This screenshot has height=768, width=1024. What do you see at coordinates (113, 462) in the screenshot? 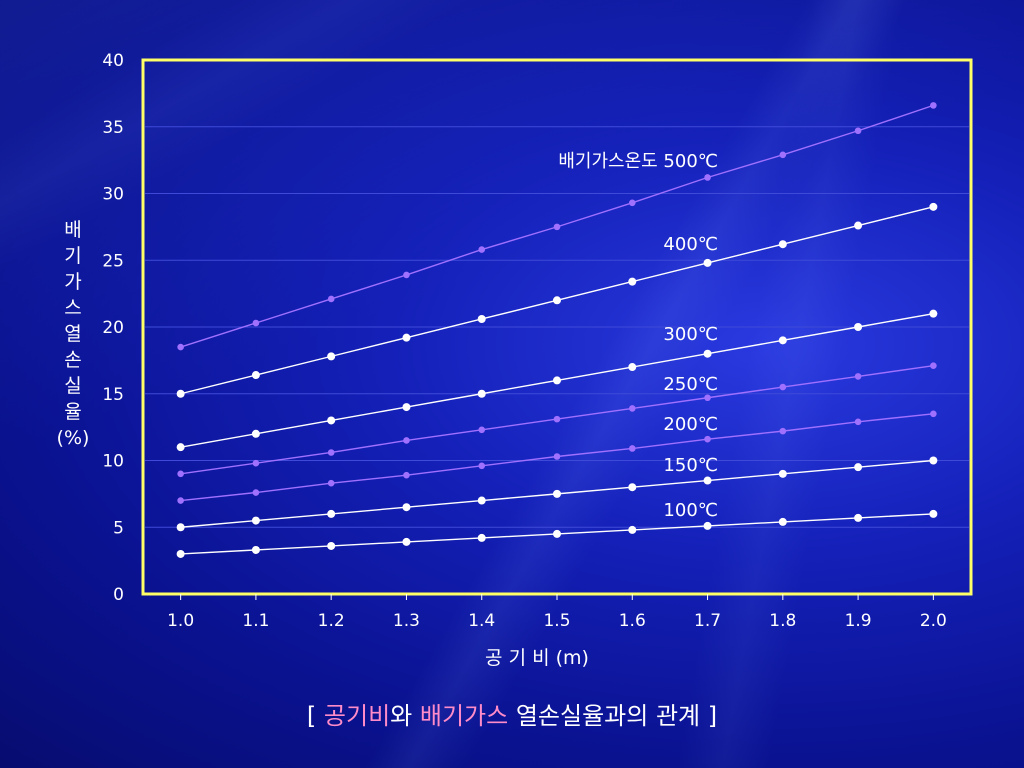
I see `y-tick-label: 10` at bounding box center [113, 462].